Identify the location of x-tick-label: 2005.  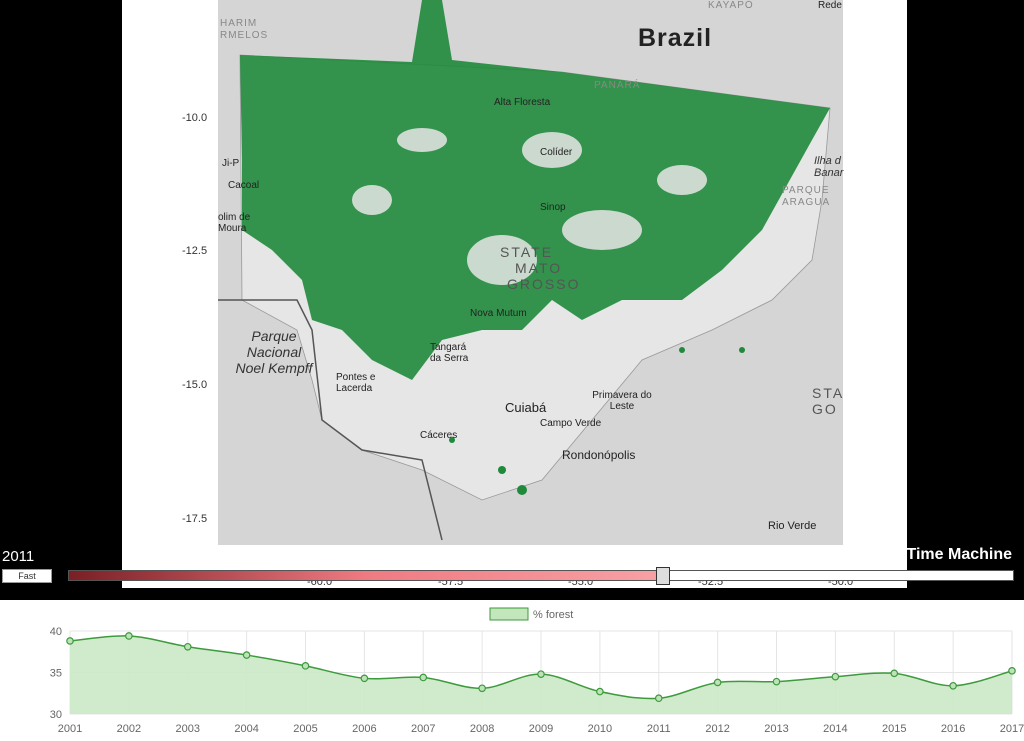
(305, 729).